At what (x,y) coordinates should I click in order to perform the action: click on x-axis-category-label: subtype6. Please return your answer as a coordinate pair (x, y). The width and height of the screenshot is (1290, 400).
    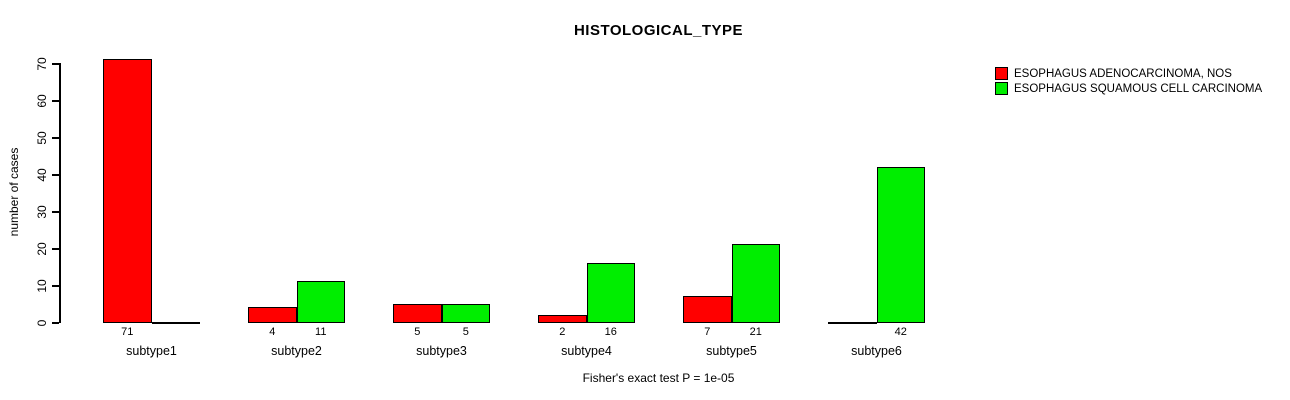
    Looking at the image, I should click on (876, 351).